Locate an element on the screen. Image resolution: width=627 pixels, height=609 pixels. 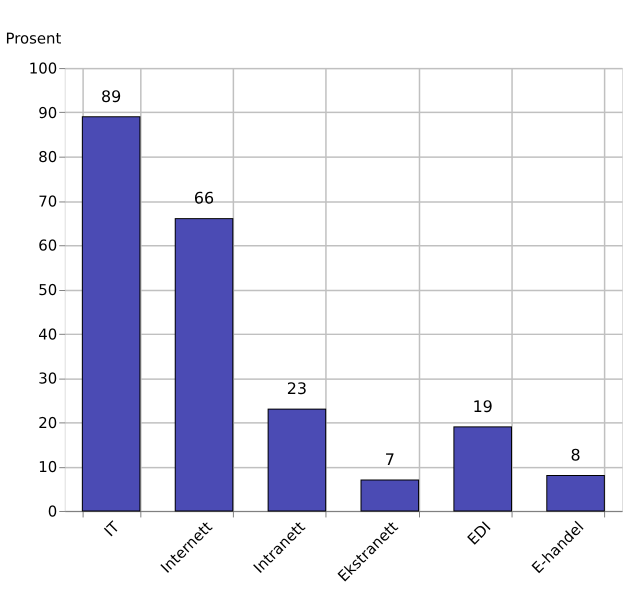
data-label: 23 is located at coordinates (297, 388).